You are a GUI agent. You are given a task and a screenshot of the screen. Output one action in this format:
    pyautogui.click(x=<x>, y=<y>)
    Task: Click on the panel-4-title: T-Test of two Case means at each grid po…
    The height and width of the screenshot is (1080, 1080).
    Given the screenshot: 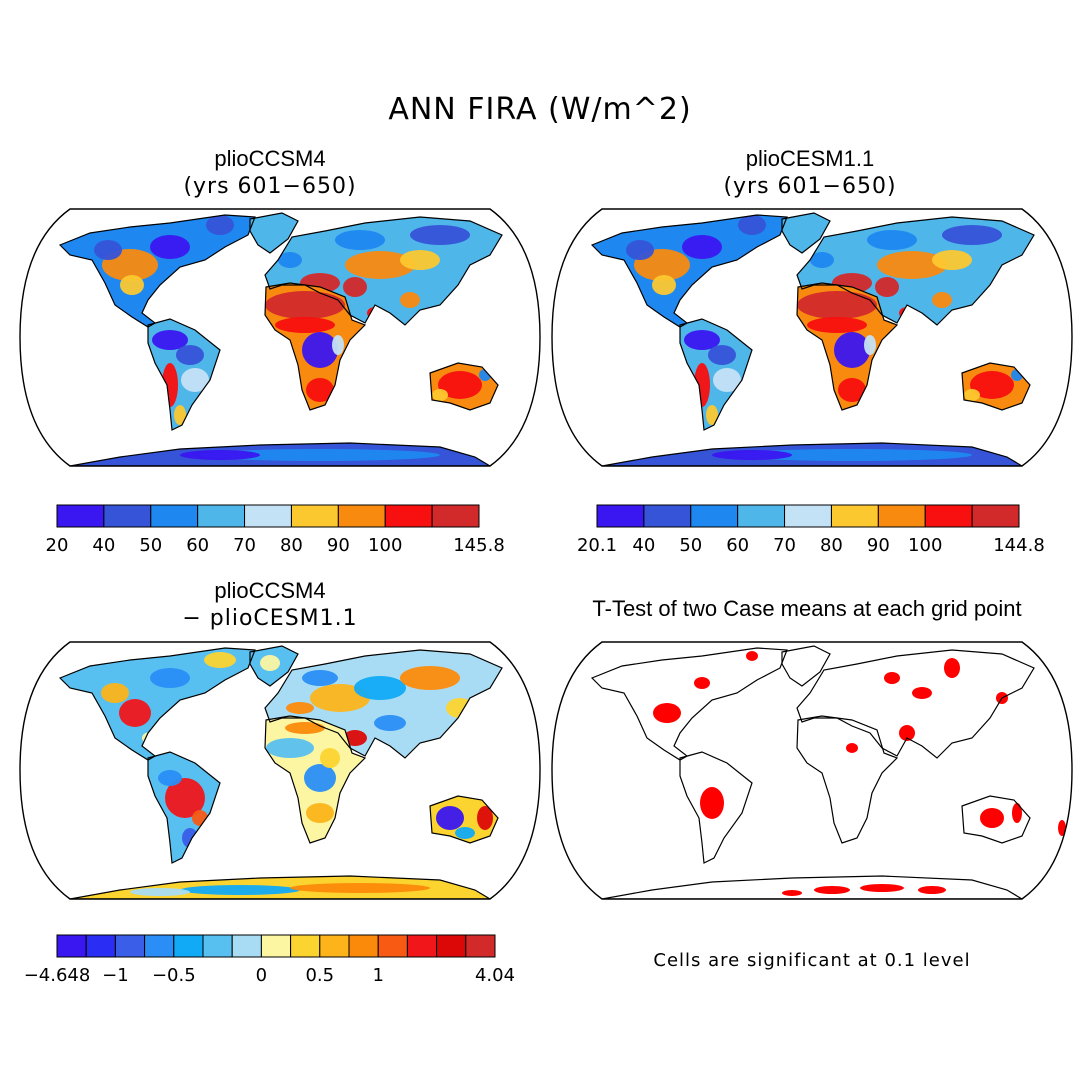 What is the action you would take?
    pyautogui.click(x=807, y=608)
    